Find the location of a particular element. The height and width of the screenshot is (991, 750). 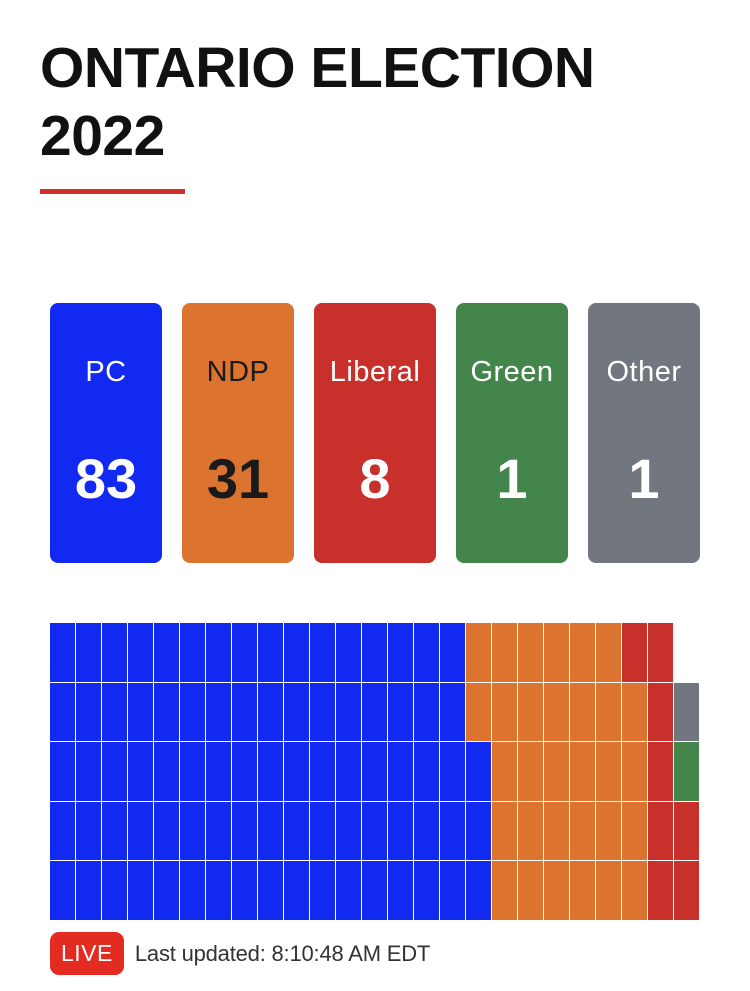

seat-cell-green is located at coordinates (687, 772).